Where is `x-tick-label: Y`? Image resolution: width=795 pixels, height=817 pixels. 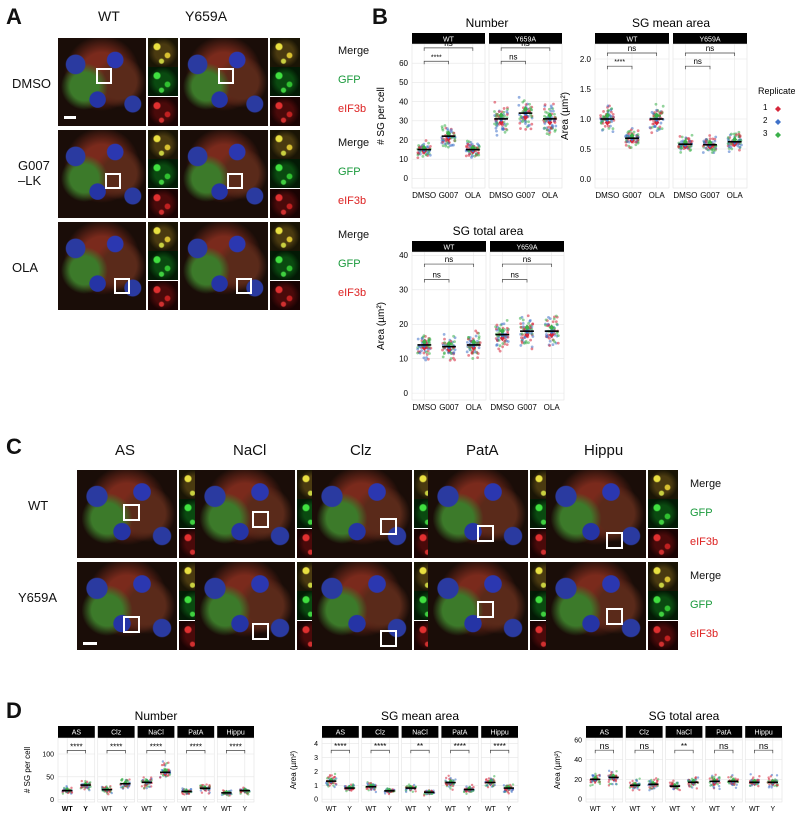 x-tick-label: Y is located at coordinates (653, 809).